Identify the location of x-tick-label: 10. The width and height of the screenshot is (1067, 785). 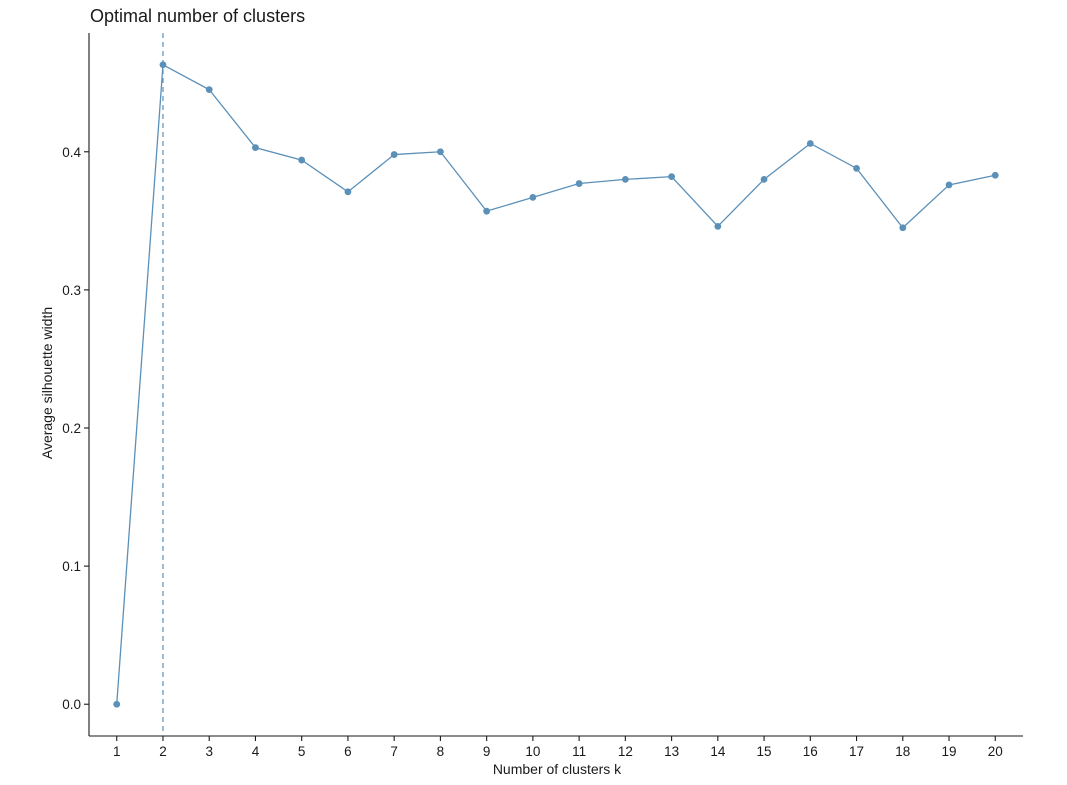
(532, 751).